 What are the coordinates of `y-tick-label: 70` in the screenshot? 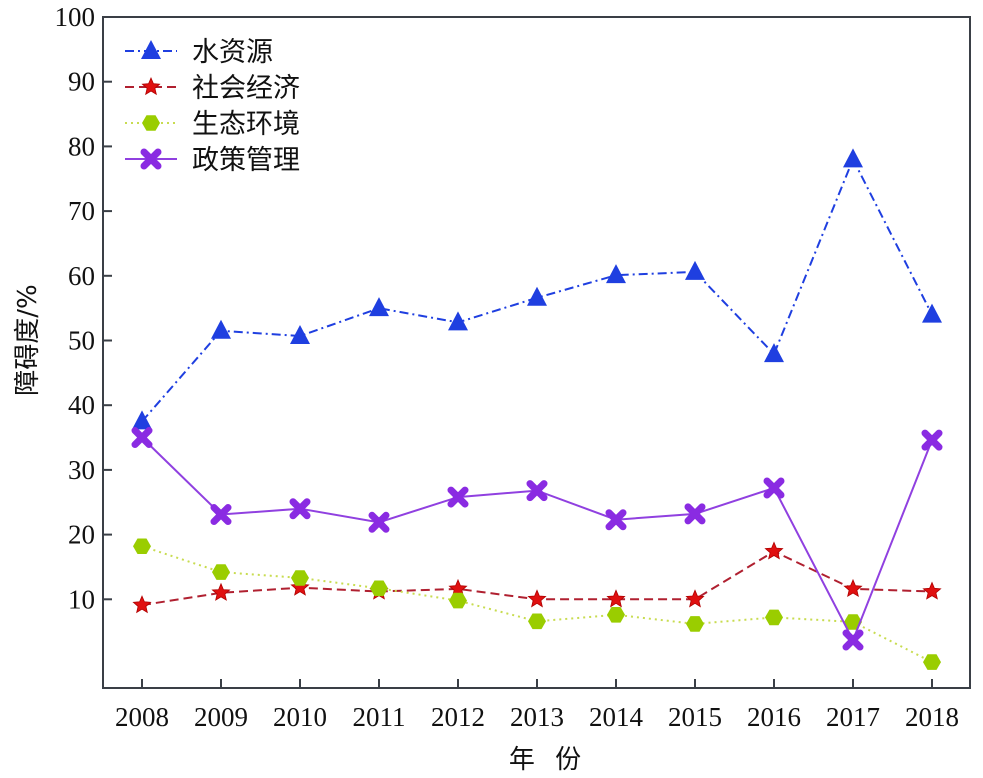 It's located at (81, 211).